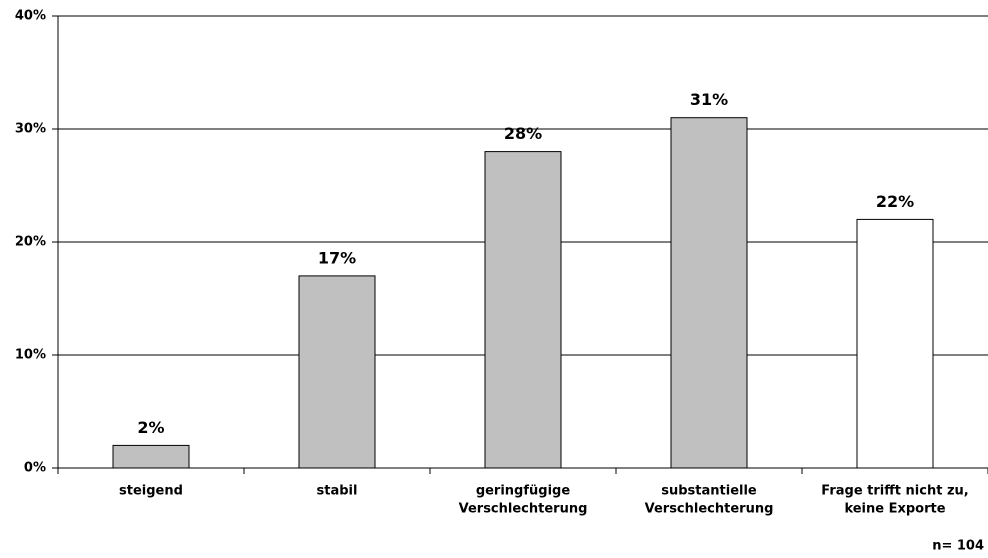  I want to click on sample-size-note: n= 104, so click(958, 546).